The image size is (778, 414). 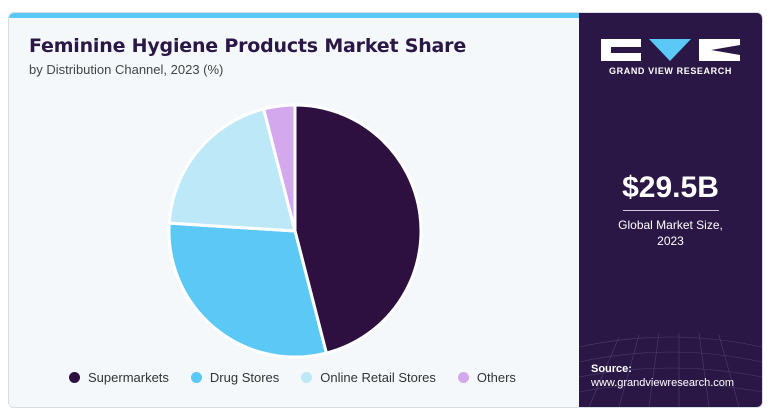 What do you see at coordinates (496, 377) in the screenshot?
I see `legend-label-others: Others` at bounding box center [496, 377].